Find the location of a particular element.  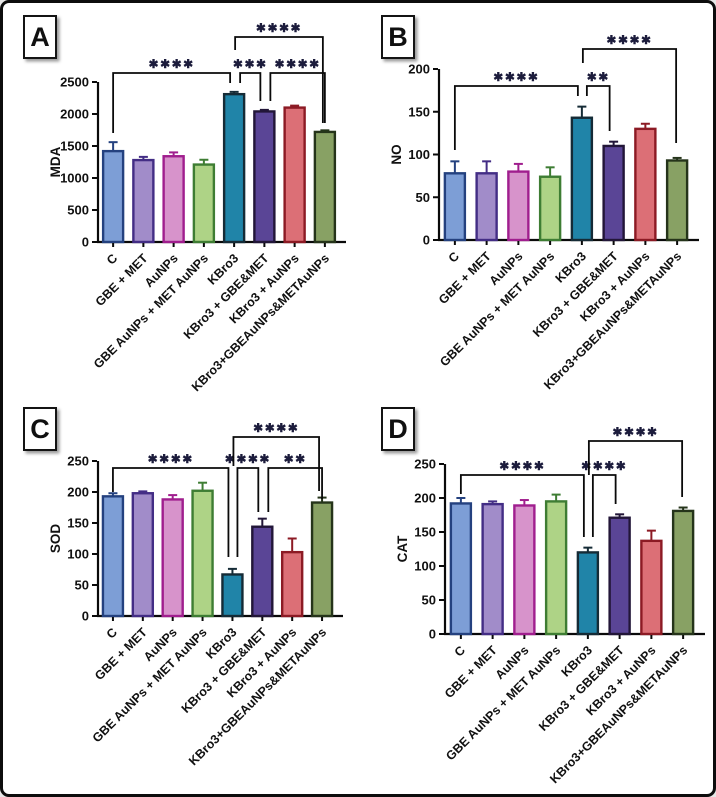

significance-stars: ✱✱✱ is located at coordinates (250, 64).